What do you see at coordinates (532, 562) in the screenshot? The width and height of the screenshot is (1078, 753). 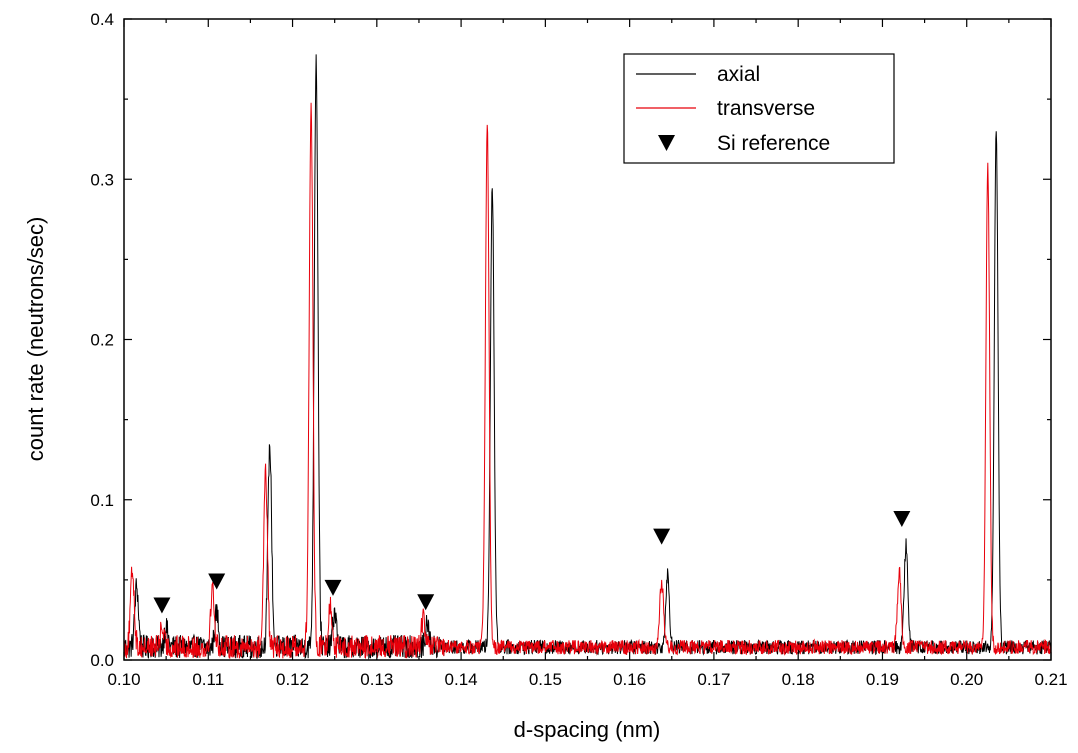 I see `marker-layer` at bounding box center [532, 562].